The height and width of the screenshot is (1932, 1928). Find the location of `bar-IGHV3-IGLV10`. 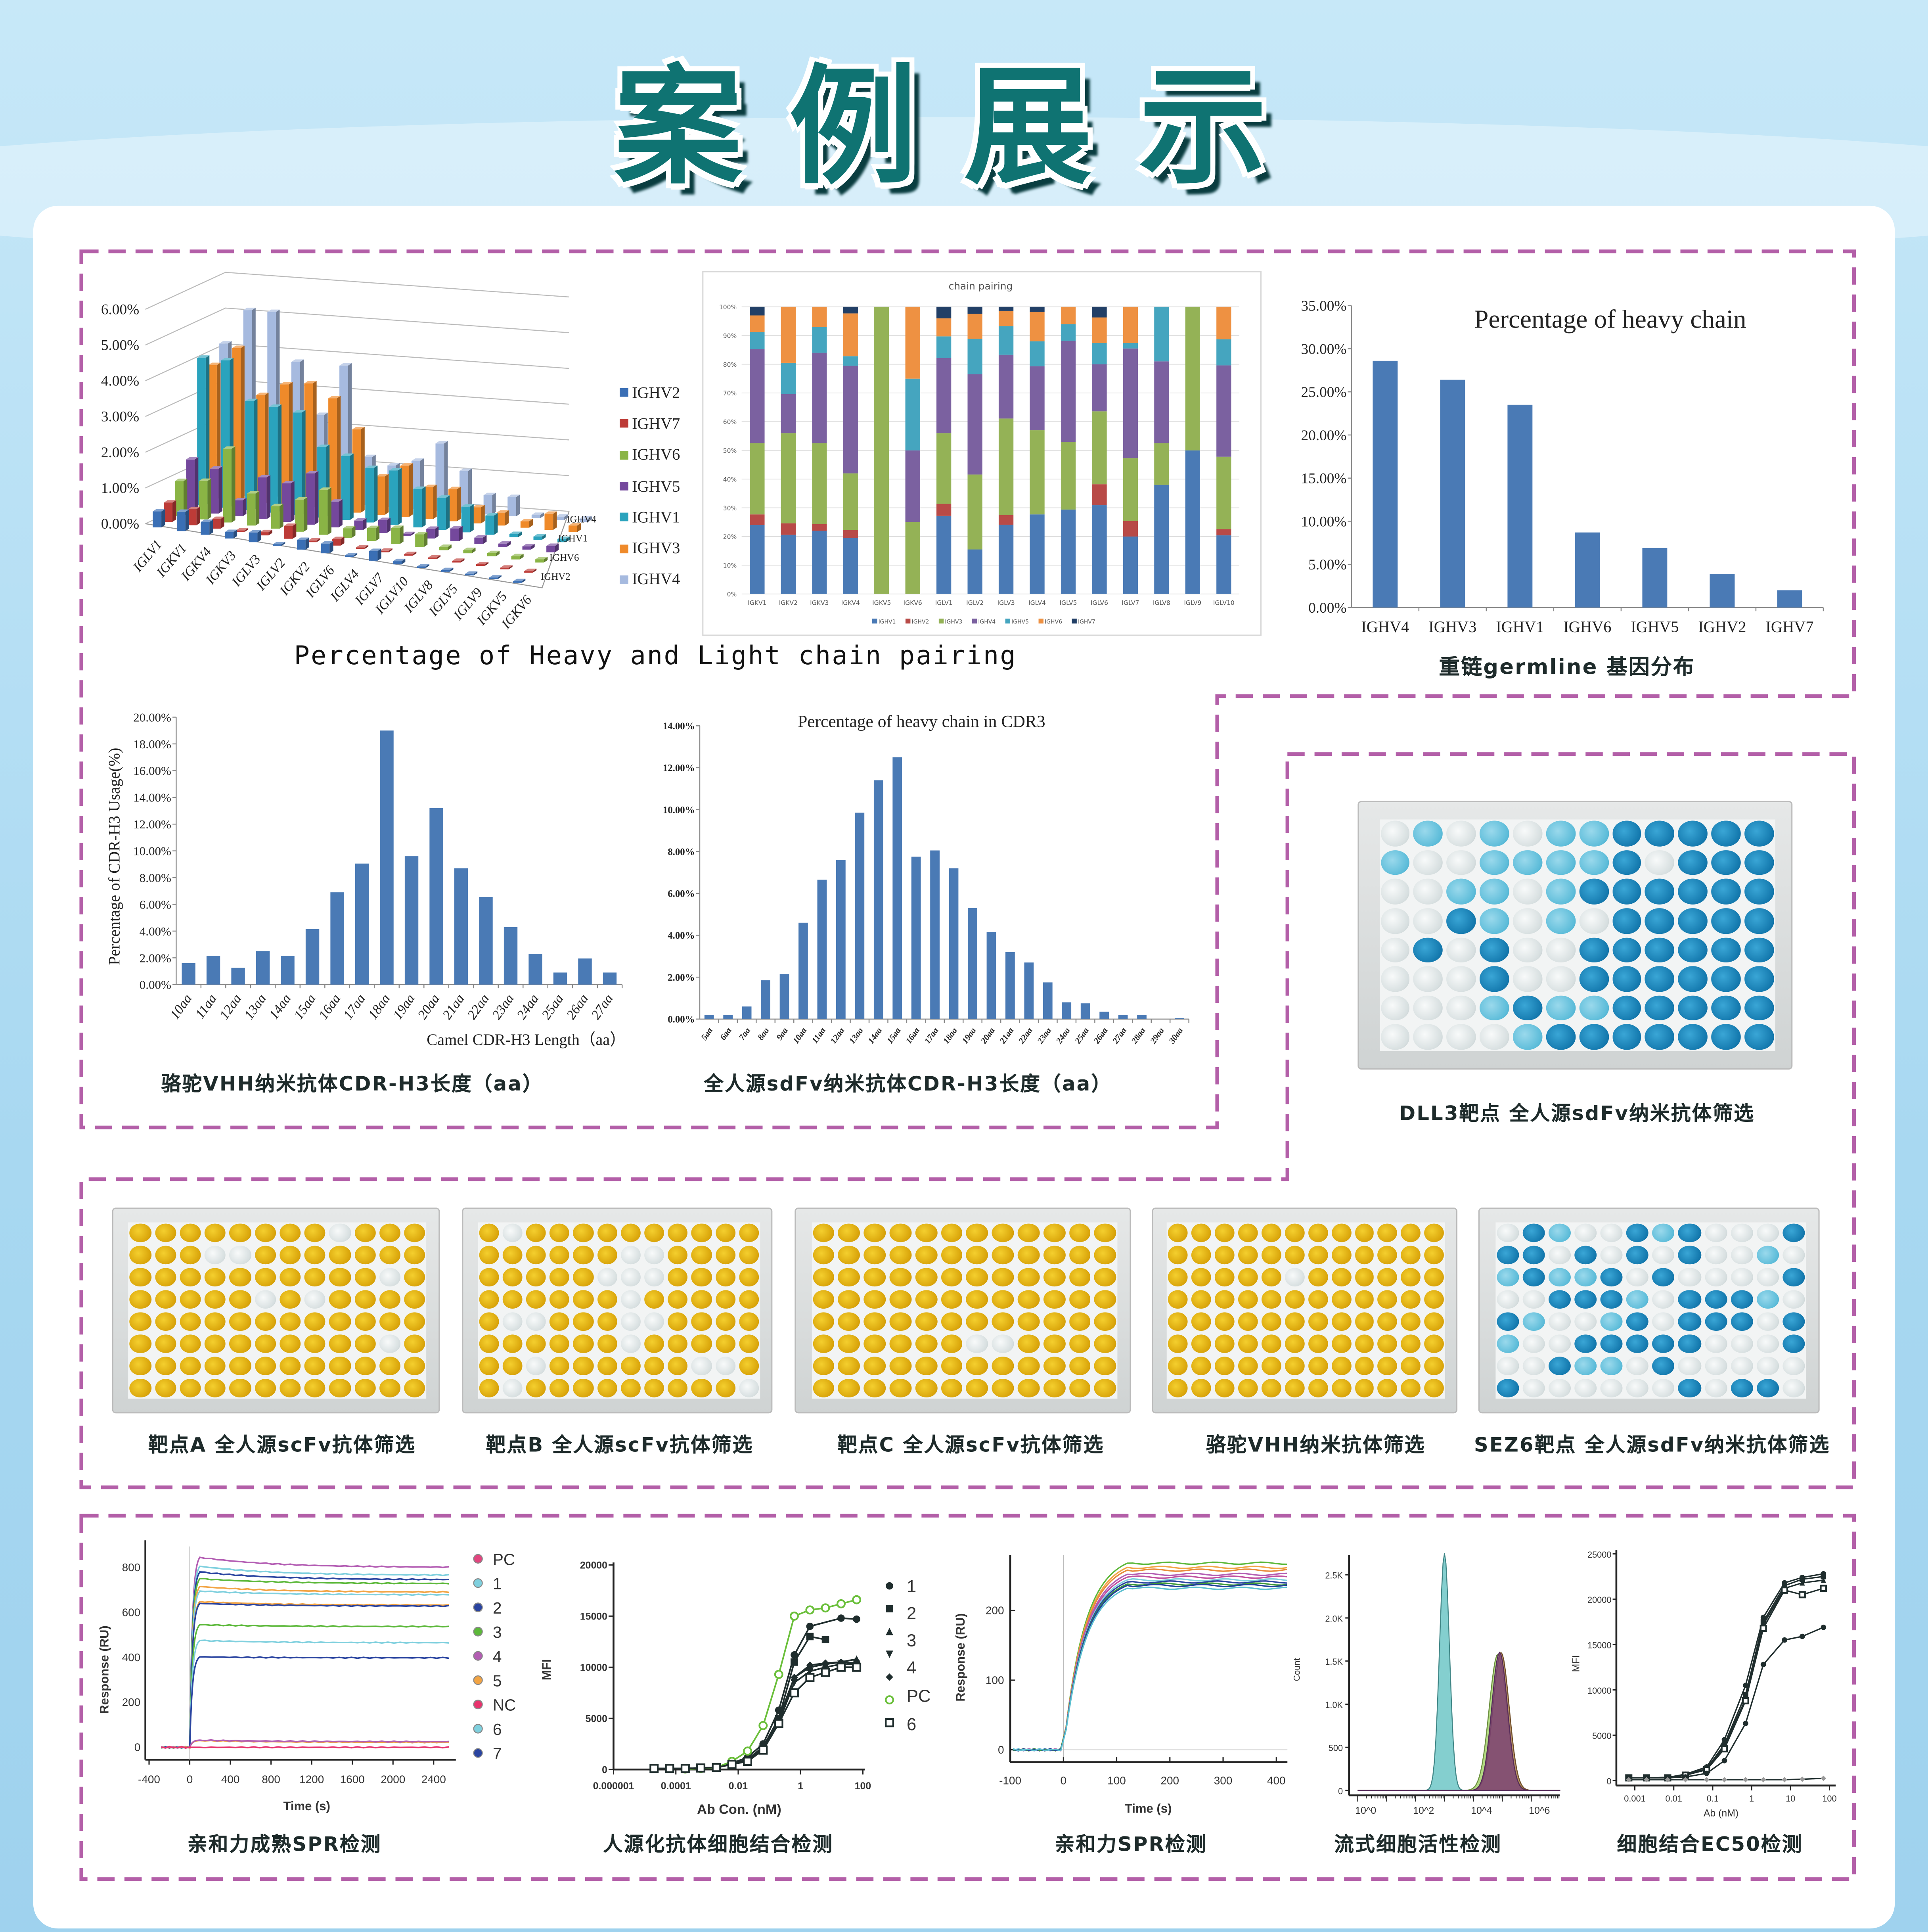

bar-IGHV3-IGLV10 is located at coordinates (454, 504).